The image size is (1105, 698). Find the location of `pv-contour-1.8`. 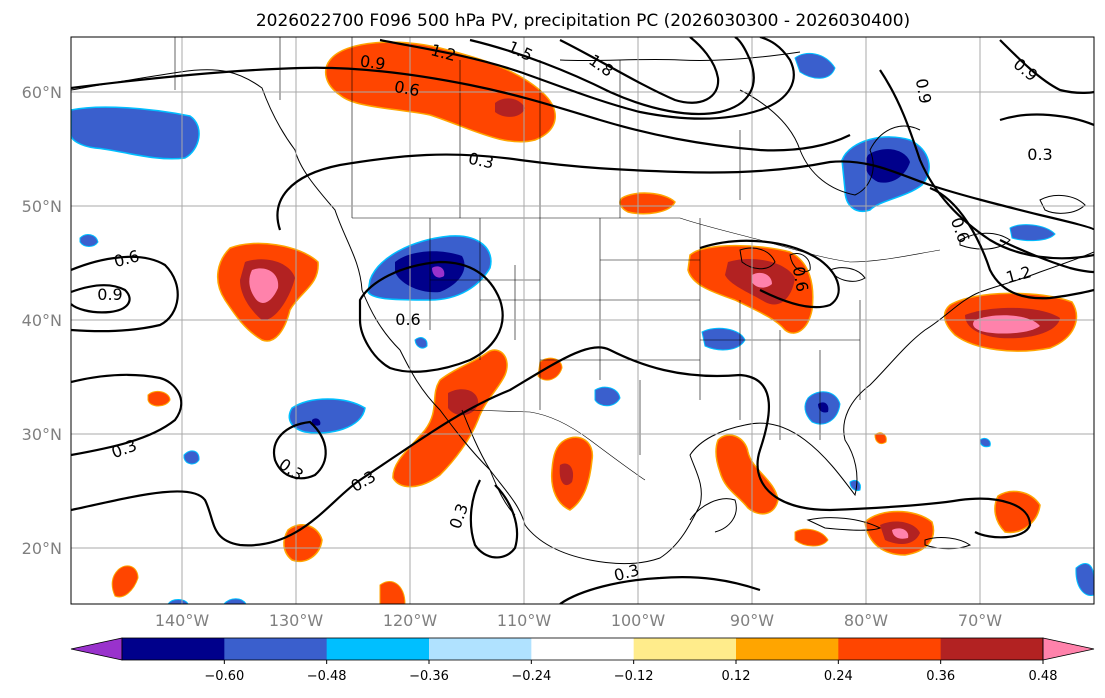

pv-contour-1.8 is located at coordinates (639, 70).